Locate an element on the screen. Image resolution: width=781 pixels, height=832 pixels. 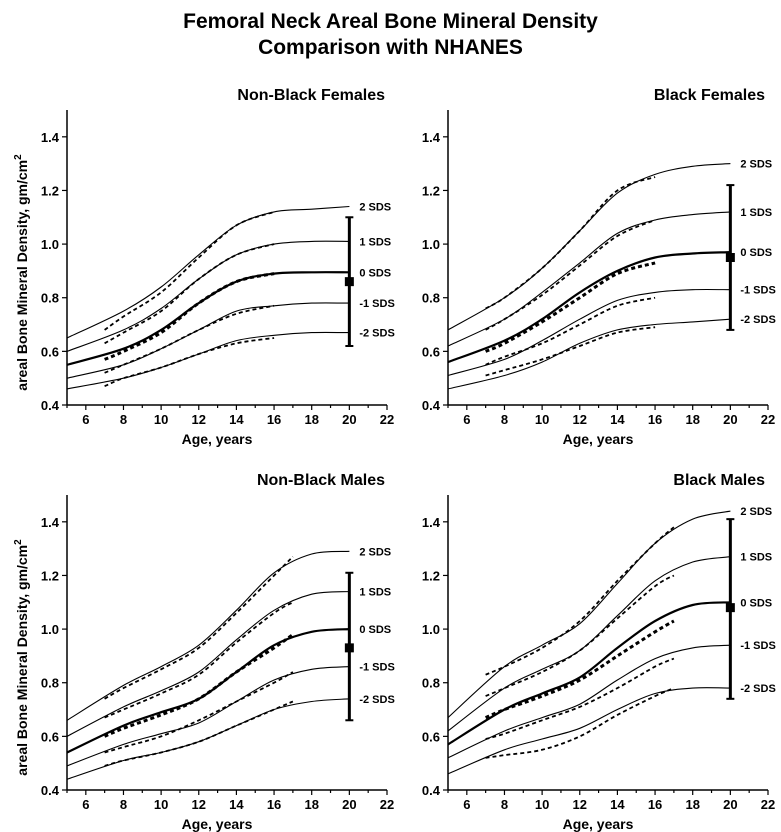
y-tick-label: 1.0 is located at coordinates (431, 629).